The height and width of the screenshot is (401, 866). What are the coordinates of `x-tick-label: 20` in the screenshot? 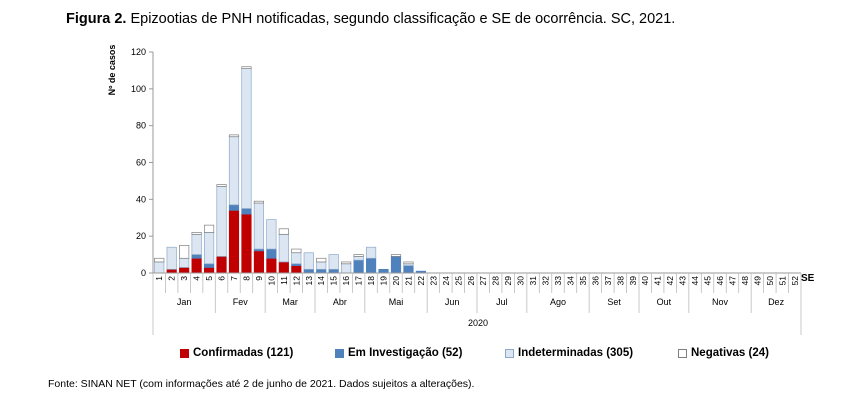 It's located at (396, 281).